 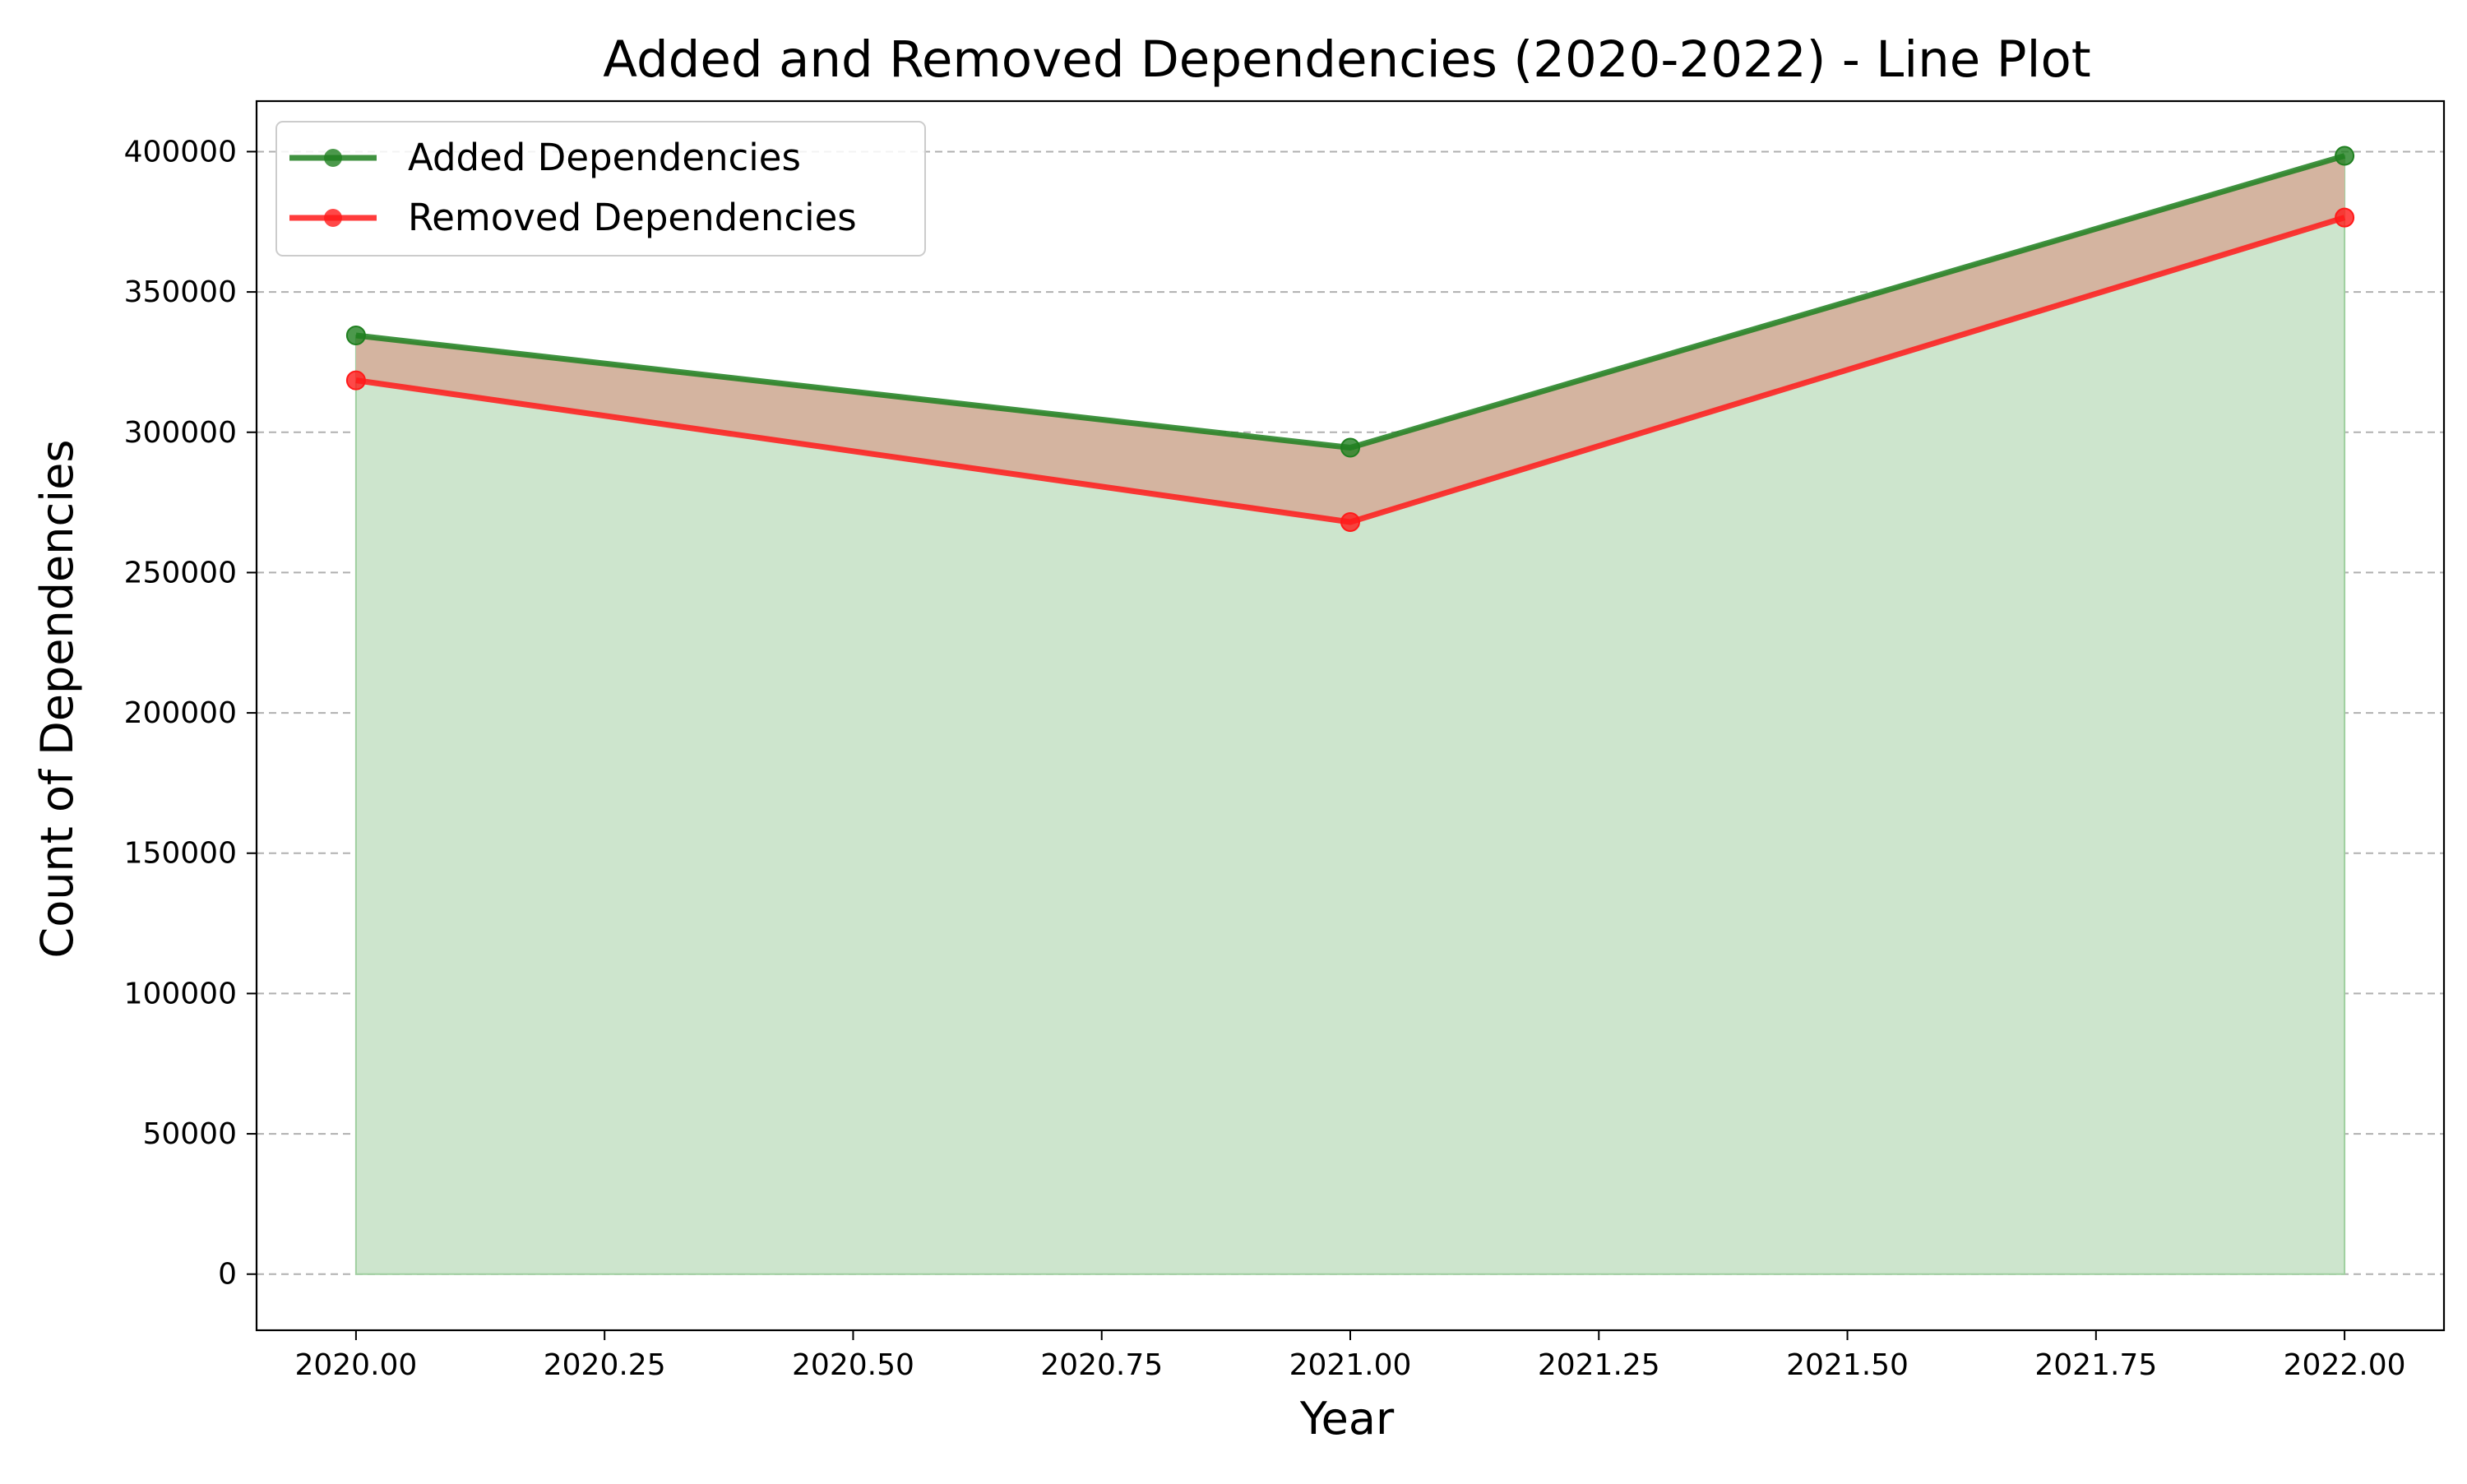 I want to click on x-tick-label: 2021.00, so click(x=1351, y=1365).